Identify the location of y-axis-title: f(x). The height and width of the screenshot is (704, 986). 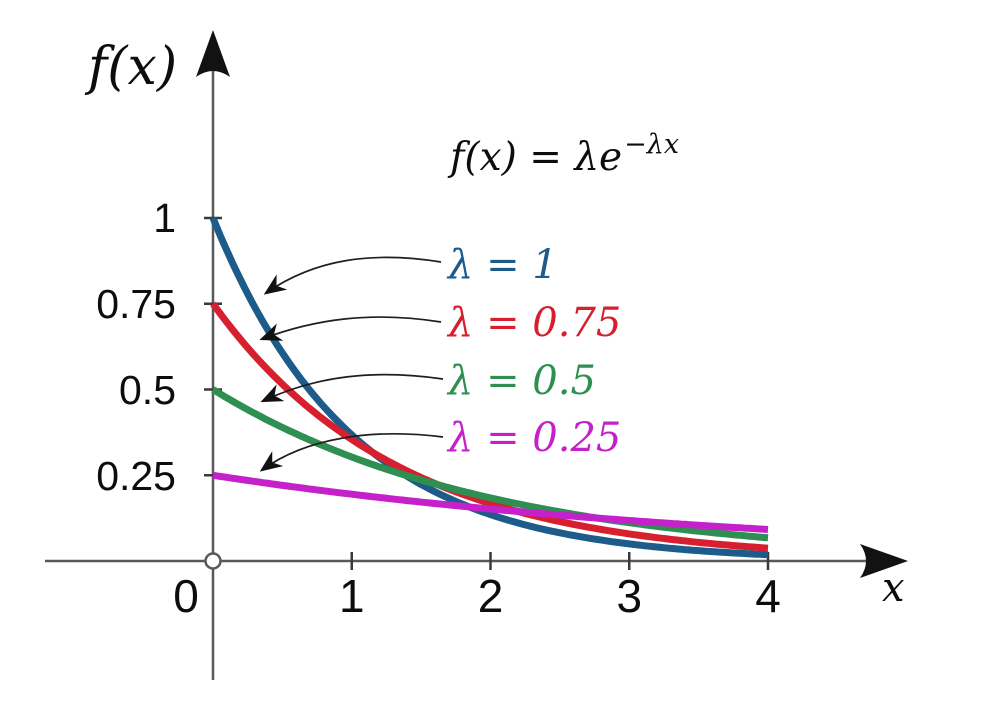
(130, 67).